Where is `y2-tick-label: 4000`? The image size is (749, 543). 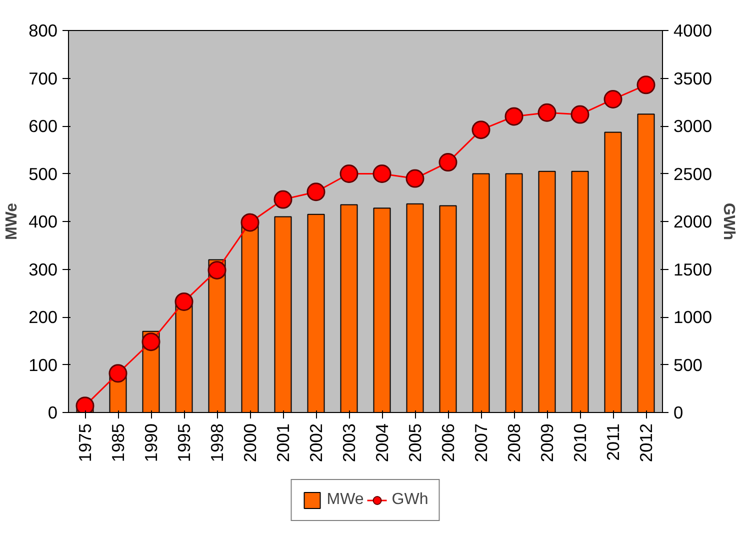
y2-tick-label: 4000 is located at coordinates (693, 30).